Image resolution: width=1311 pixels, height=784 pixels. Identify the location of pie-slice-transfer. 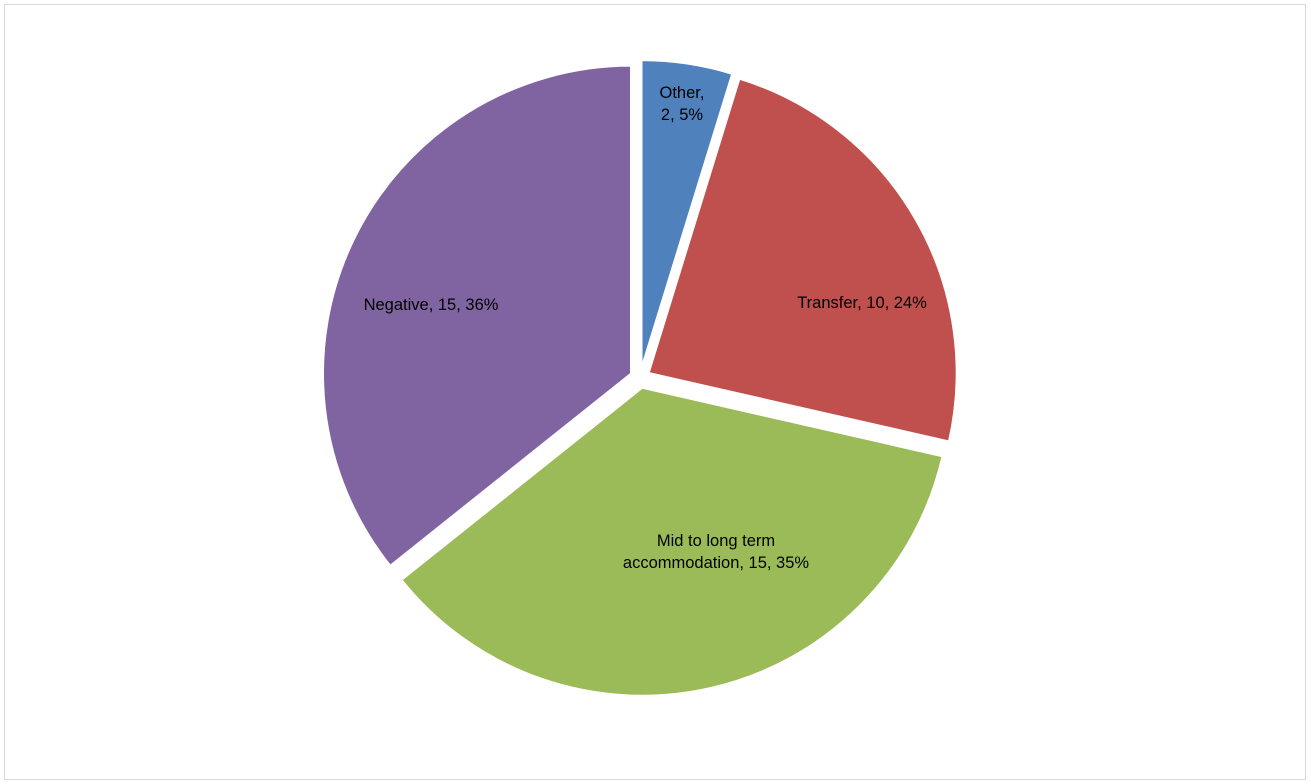
(802, 260).